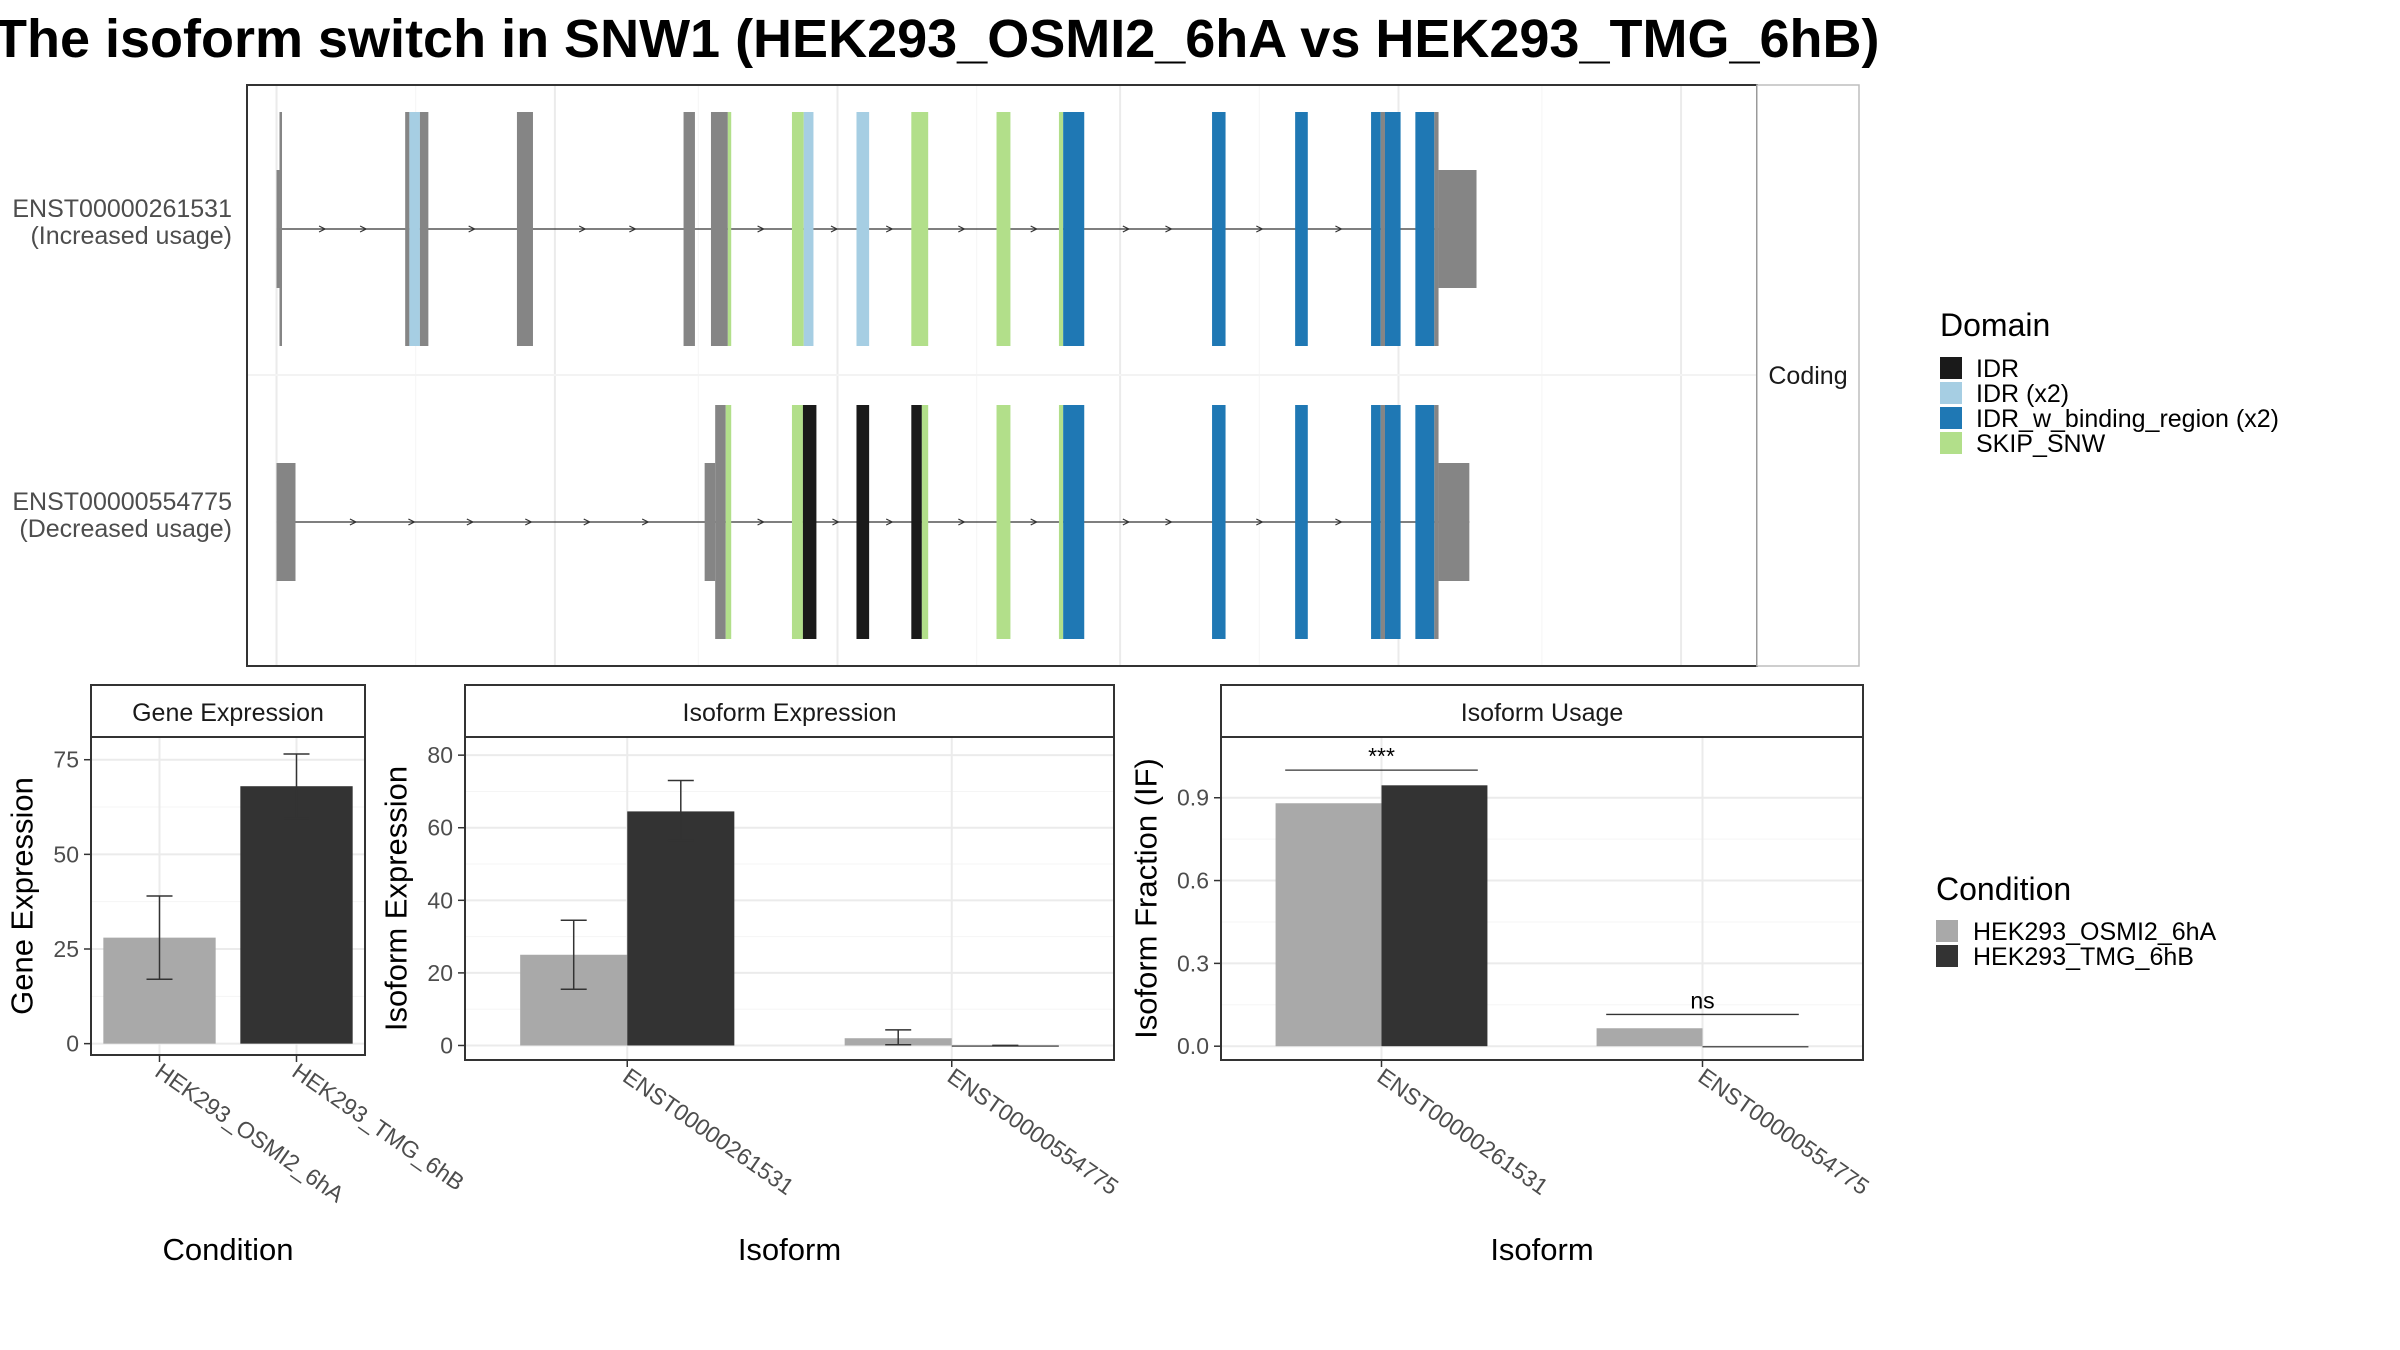  What do you see at coordinates (1193, 798) in the screenshot?
I see `y-tick-label: 0.9` at bounding box center [1193, 798].